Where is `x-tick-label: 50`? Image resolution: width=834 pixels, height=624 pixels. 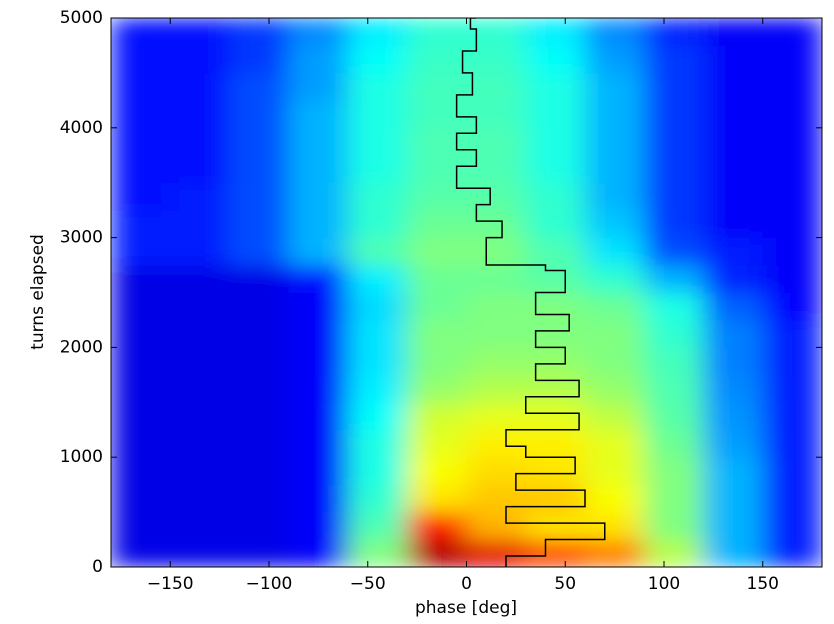
x-tick-label: 50 is located at coordinates (565, 584).